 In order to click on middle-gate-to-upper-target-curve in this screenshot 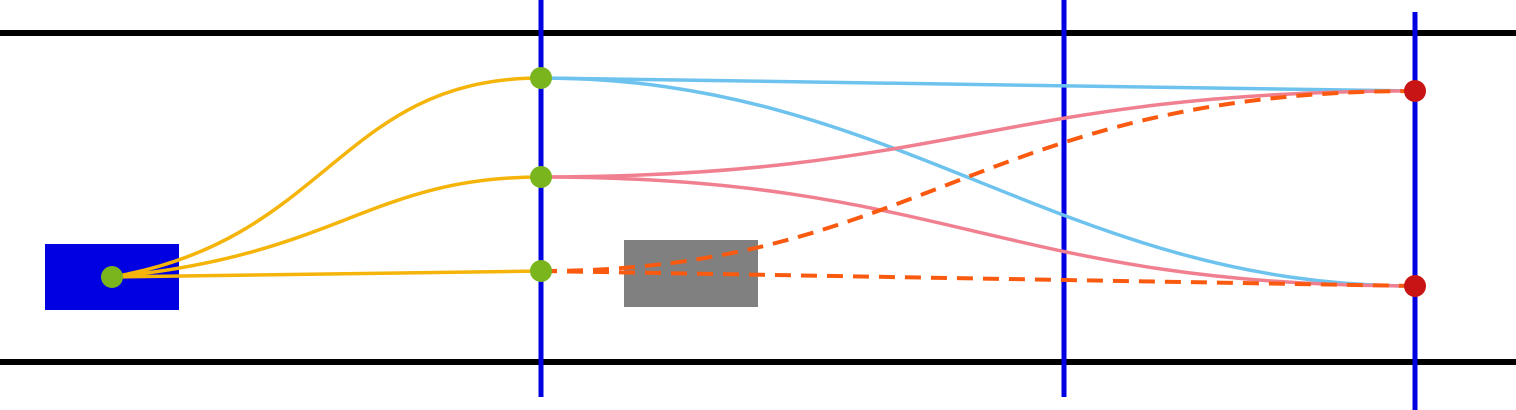, I will do `click(978, 134)`.